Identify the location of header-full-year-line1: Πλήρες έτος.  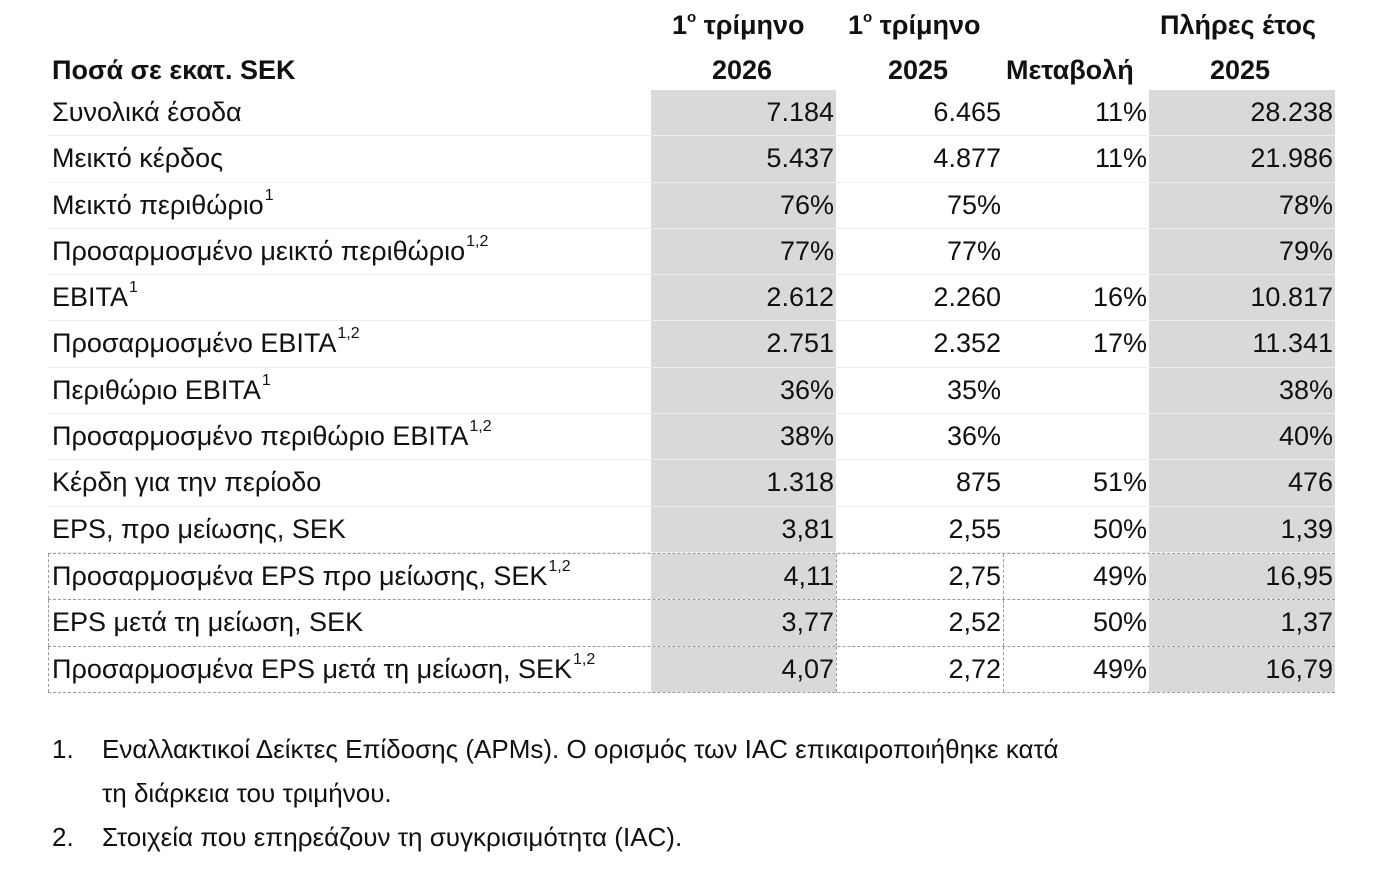
(1238, 25).